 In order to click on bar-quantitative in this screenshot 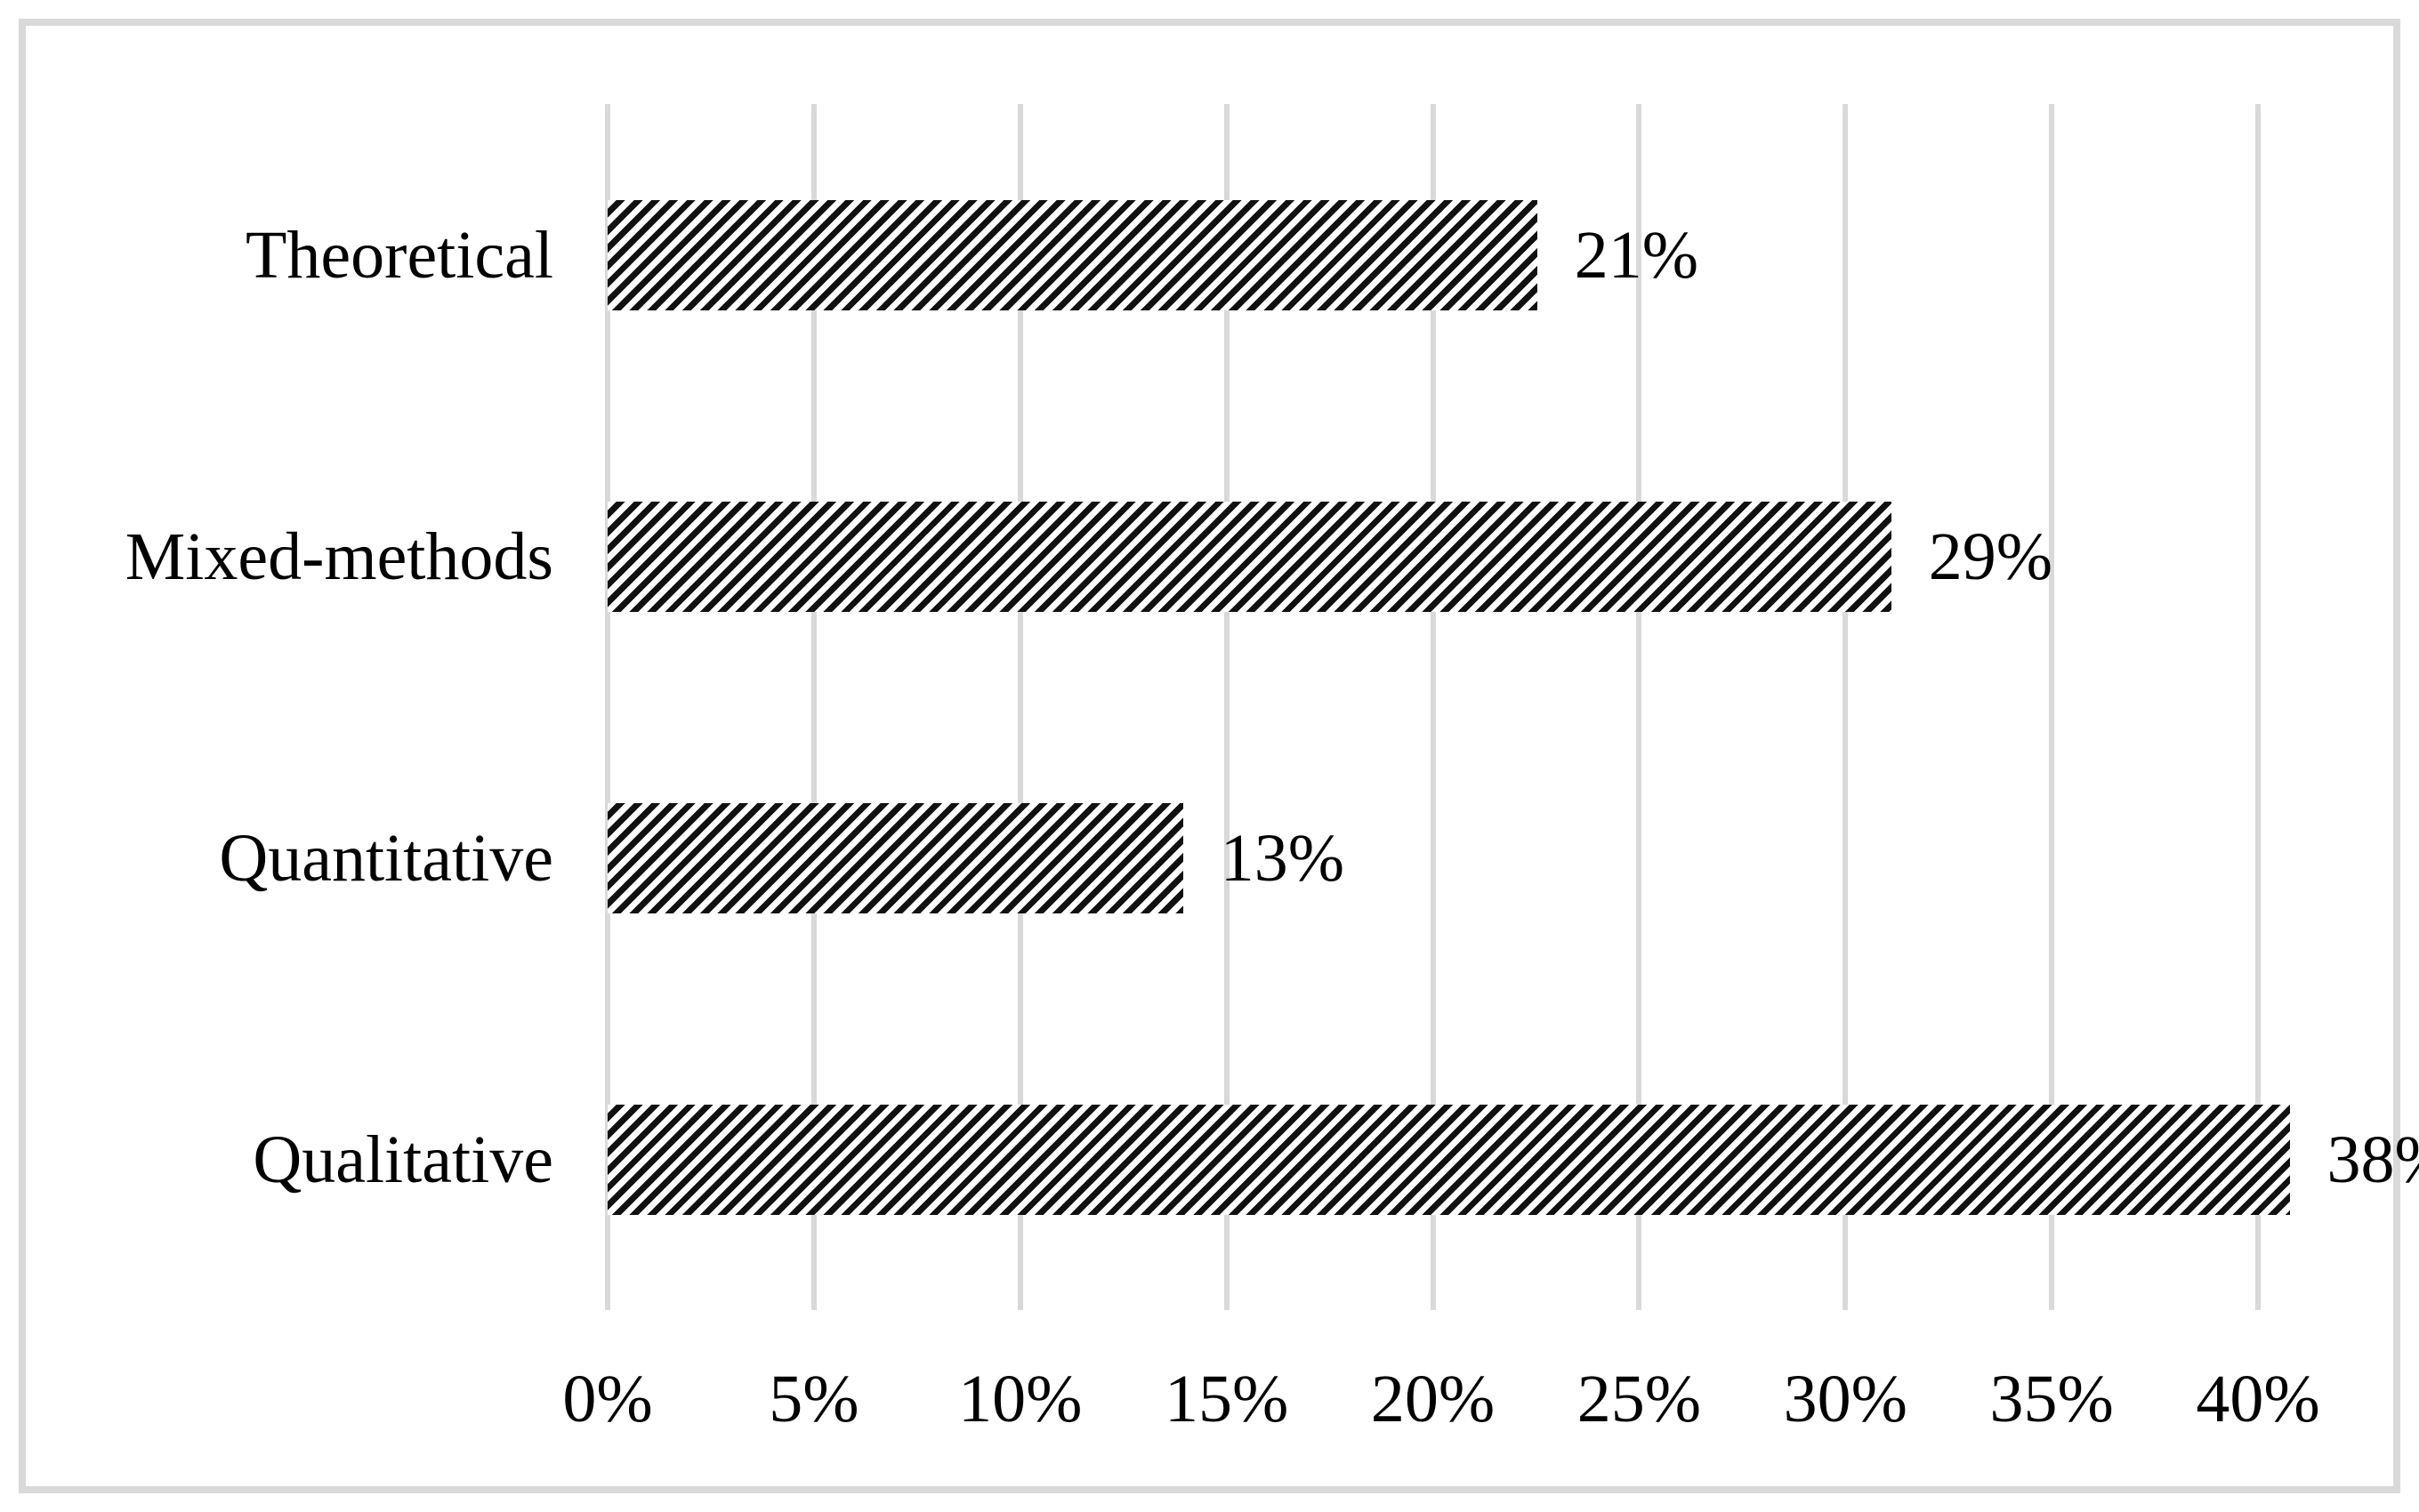, I will do `click(895, 857)`.